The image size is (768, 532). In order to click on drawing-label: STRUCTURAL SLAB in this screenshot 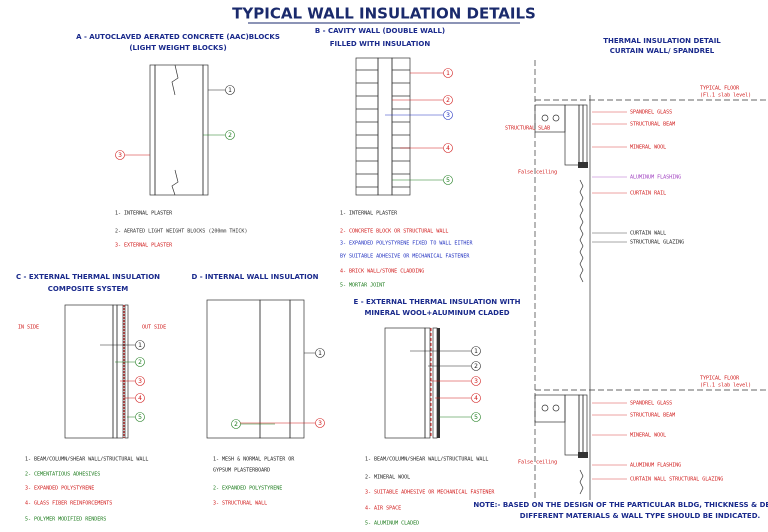, I will do `click(527, 129)`.